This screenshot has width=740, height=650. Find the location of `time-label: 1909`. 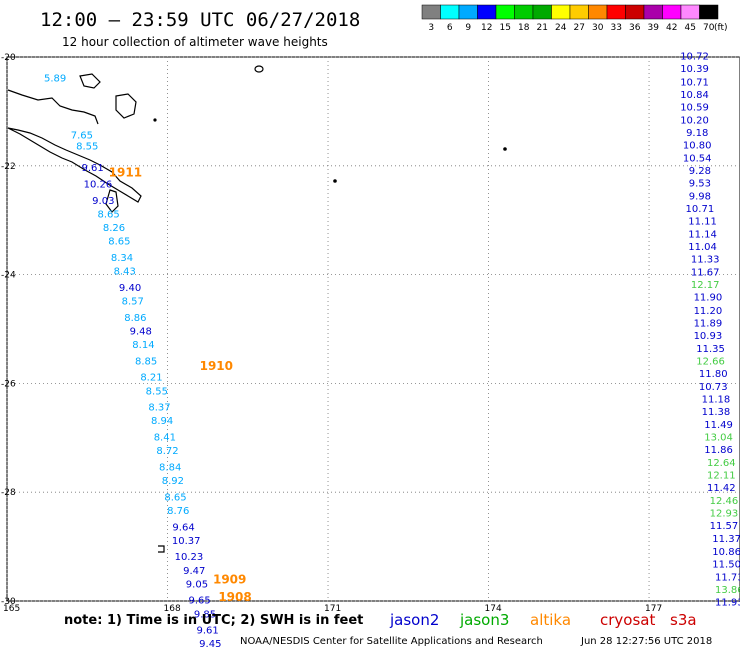

time-label: 1909 is located at coordinates (229, 580).